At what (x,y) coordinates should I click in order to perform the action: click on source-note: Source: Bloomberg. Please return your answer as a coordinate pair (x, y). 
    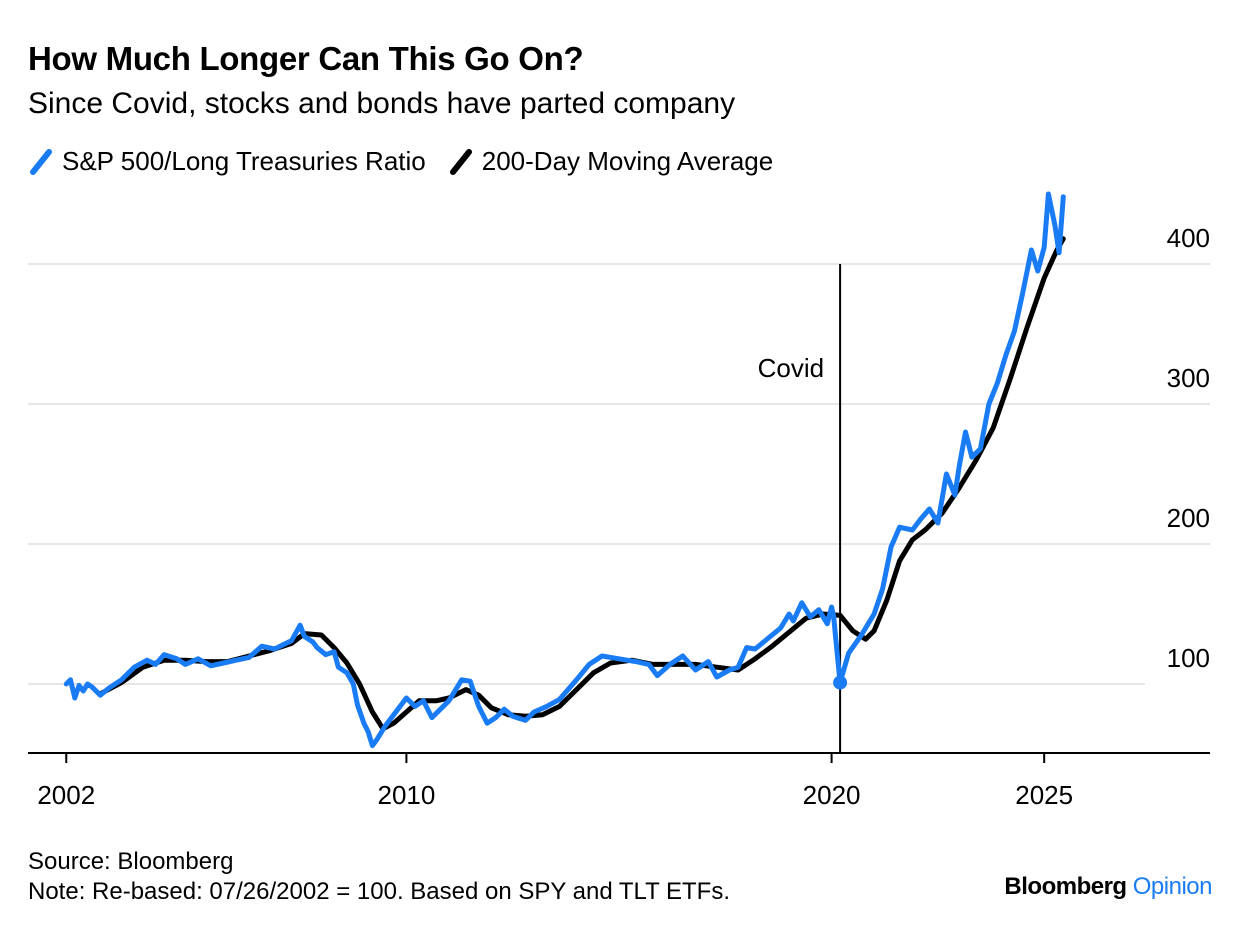
    Looking at the image, I should click on (131, 861).